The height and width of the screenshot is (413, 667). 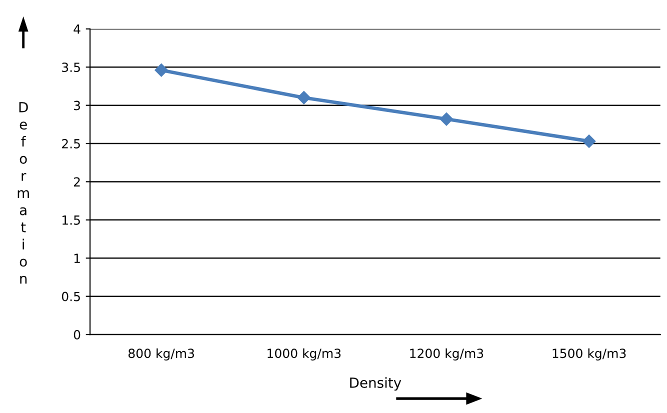 What do you see at coordinates (589, 354) in the screenshot?
I see `x-tick-label: 1500 kg/m3` at bounding box center [589, 354].